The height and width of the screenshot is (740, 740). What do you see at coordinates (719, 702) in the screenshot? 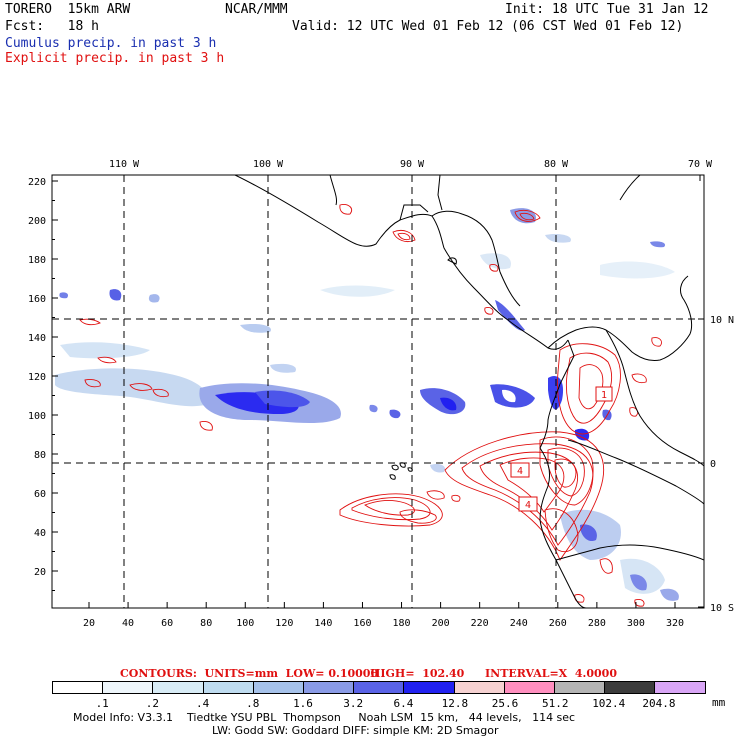
I see `colorbar-unit: mm` at bounding box center [719, 702].